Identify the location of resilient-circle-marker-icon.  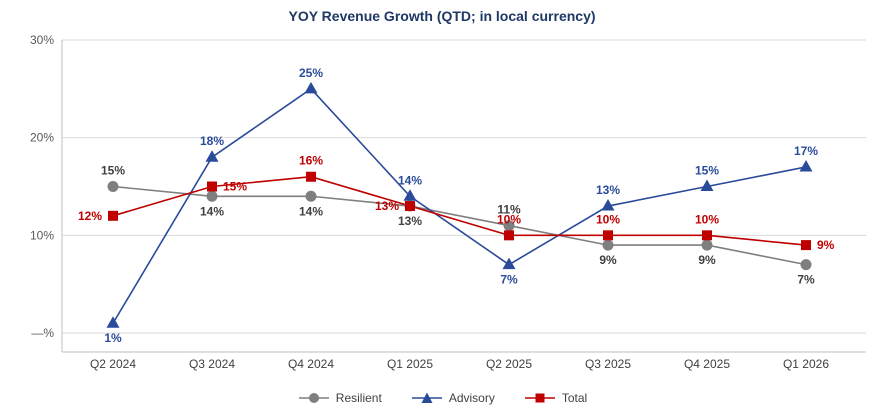
(313, 398).